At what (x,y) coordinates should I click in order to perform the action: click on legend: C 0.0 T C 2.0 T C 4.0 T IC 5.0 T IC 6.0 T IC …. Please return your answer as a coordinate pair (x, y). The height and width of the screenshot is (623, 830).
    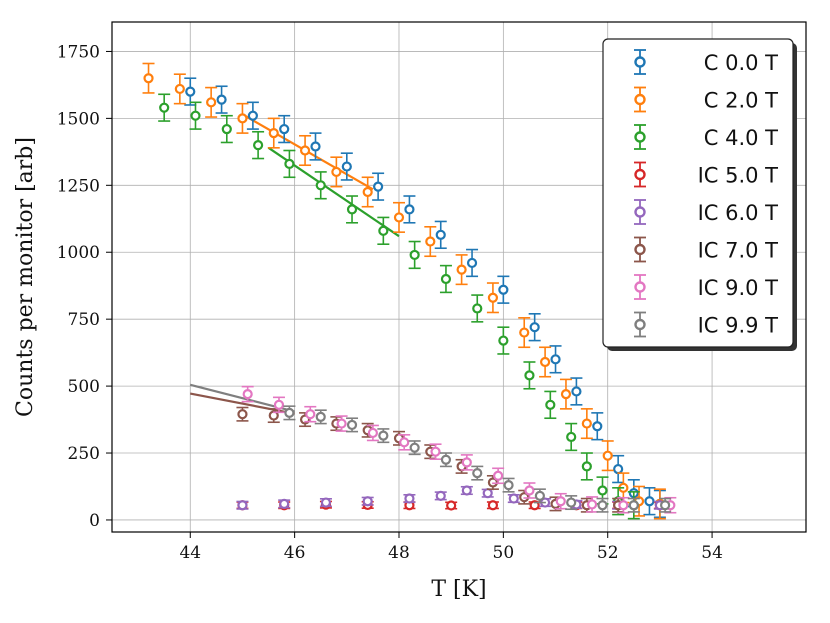
    Looking at the image, I should click on (699, 194).